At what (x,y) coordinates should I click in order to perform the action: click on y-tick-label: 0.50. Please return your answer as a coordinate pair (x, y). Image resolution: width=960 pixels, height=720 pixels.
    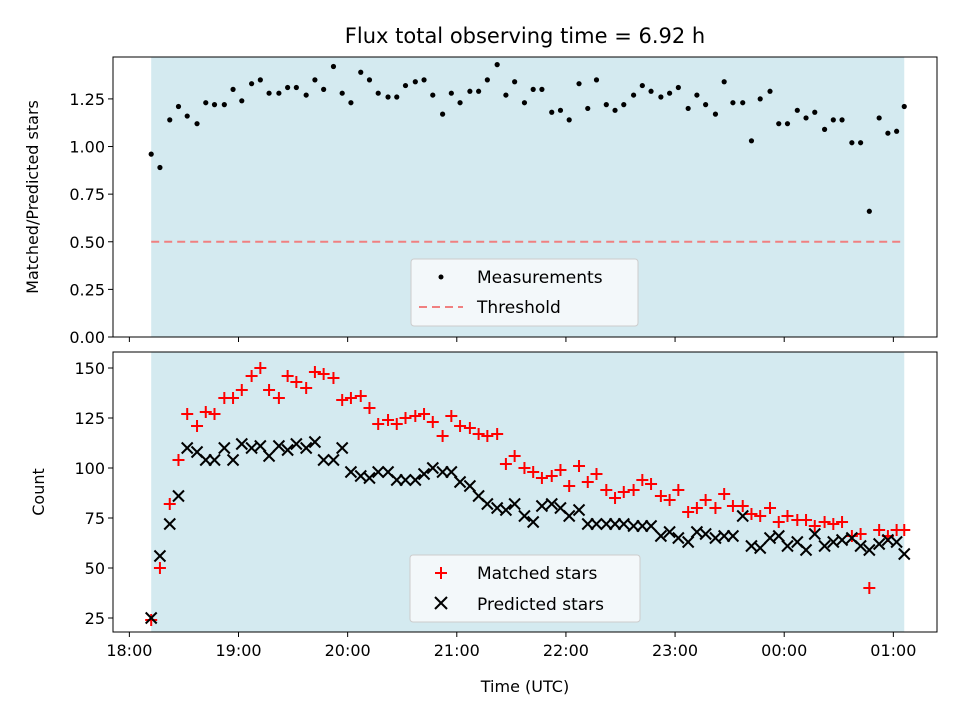
    Looking at the image, I should click on (87, 242).